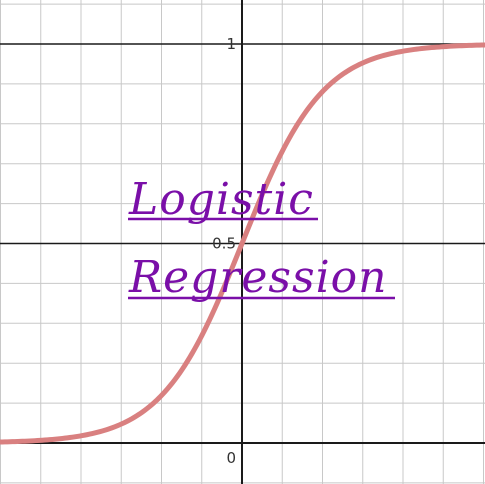 The width and height of the screenshot is (485, 484). Describe the element at coordinates (231, 44) in the screenshot. I see `y-tick-label-0: 1` at that location.